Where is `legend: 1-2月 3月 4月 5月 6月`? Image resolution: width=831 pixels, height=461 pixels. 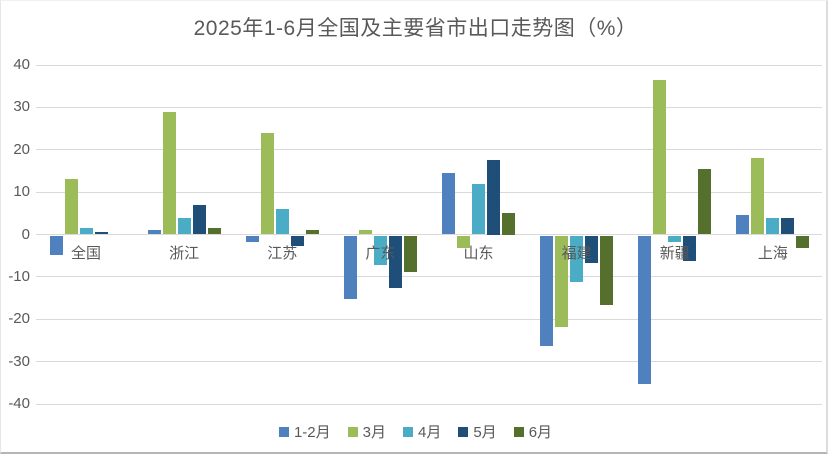
legend: 1-2月 3月 4月 5月 6月 is located at coordinates (415, 431).